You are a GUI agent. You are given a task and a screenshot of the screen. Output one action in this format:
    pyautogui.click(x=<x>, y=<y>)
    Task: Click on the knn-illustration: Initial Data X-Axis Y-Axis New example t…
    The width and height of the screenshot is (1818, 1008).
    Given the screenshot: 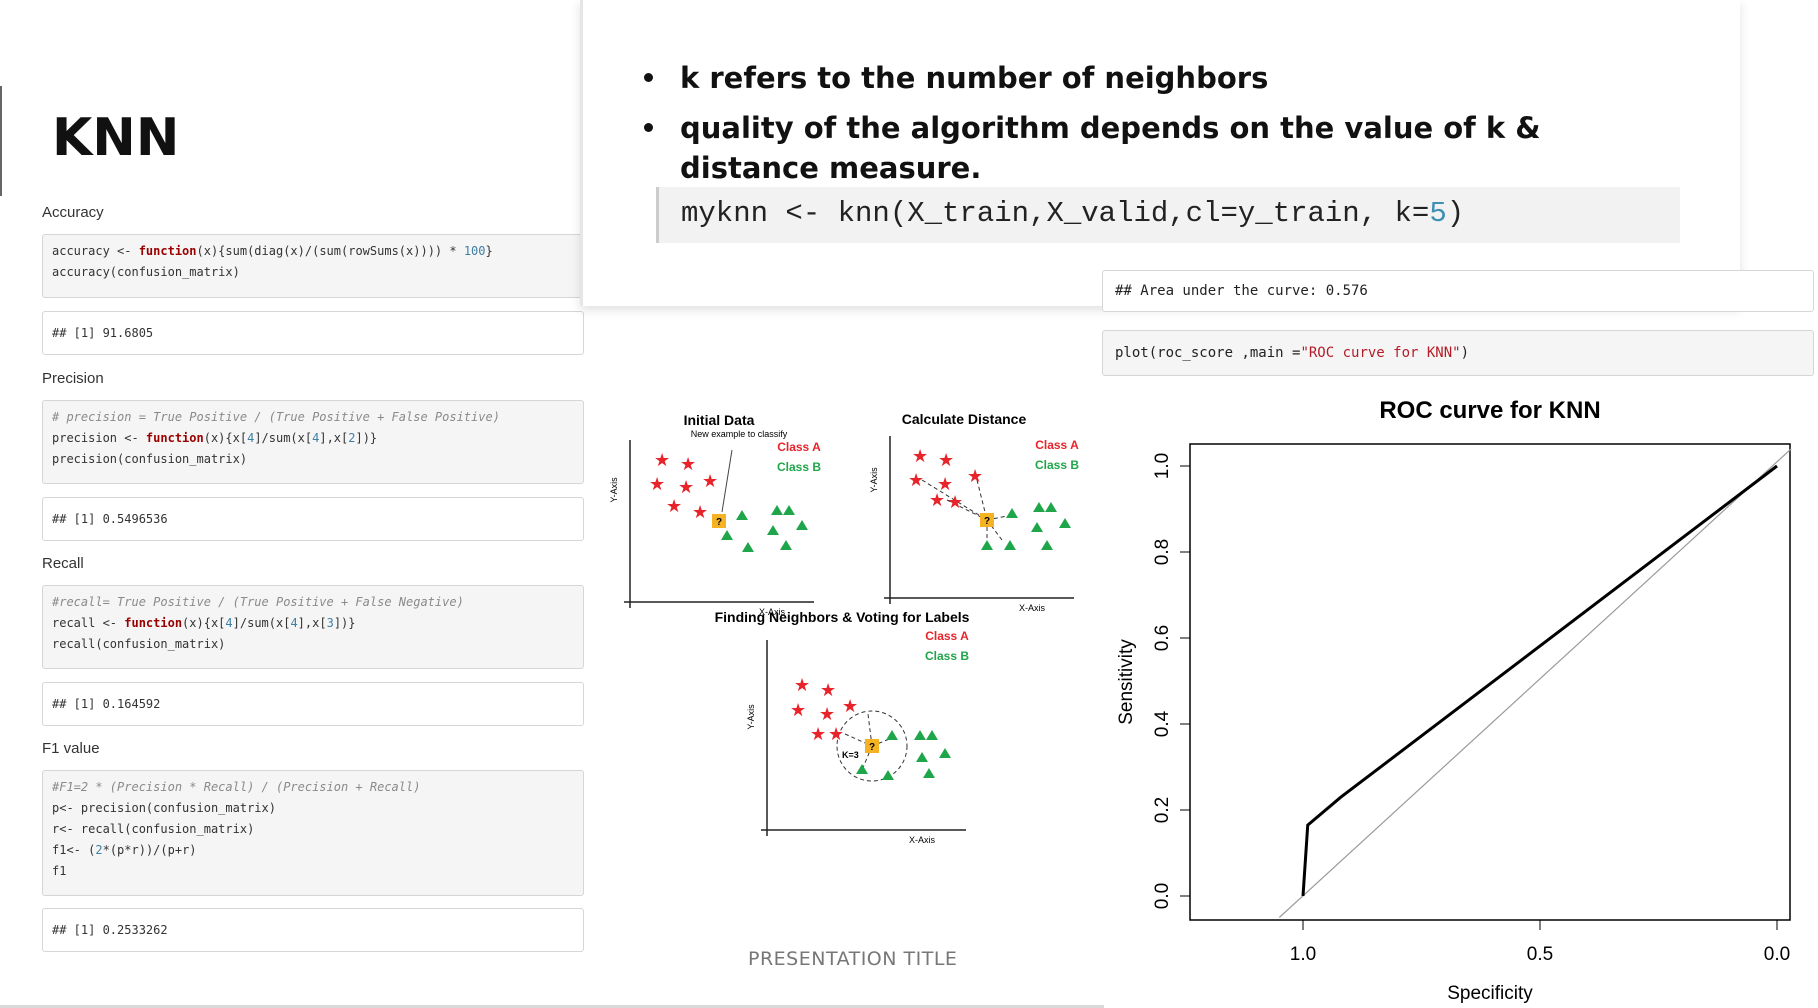 What is the action you would take?
    pyautogui.click(x=842, y=626)
    